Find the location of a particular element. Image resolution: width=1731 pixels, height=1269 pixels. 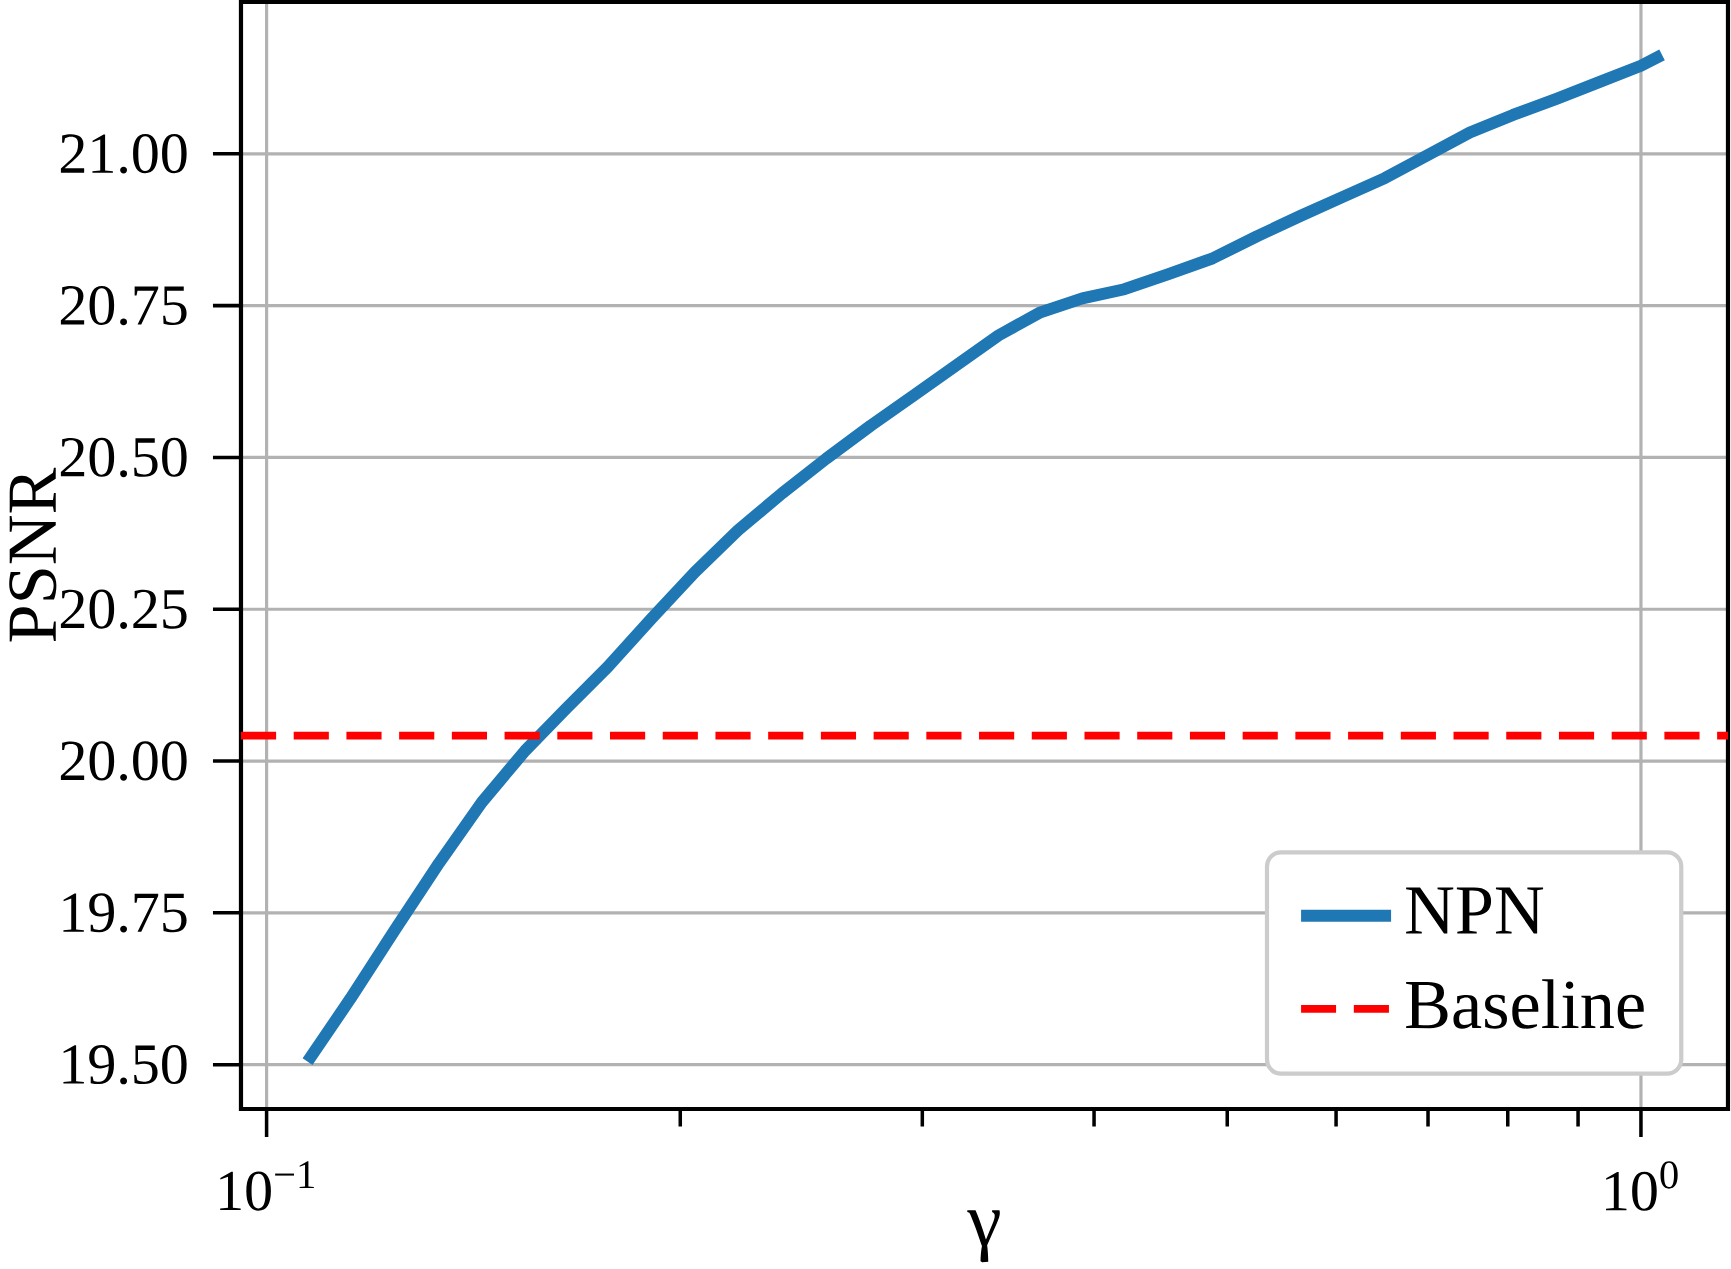

x-tick-label: 10$^{−1}$ is located at coordinates (267, 1186).